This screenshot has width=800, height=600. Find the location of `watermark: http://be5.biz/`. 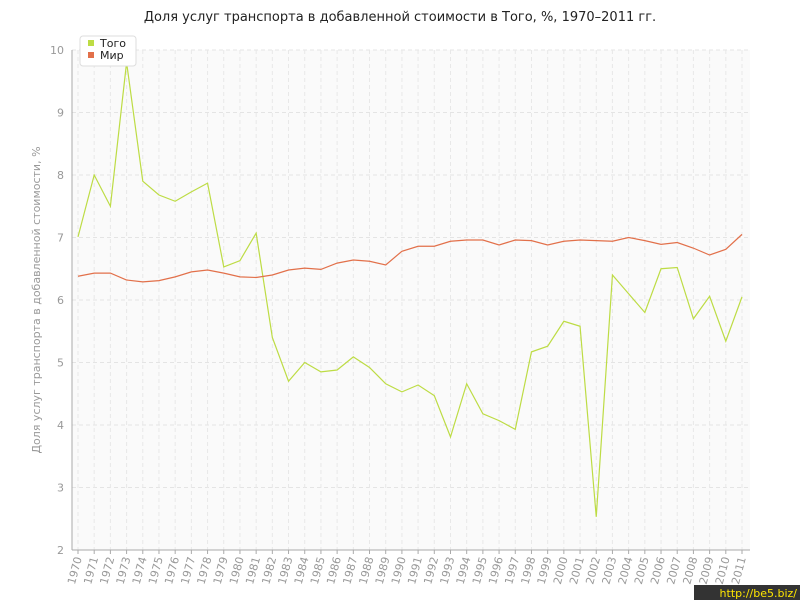

watermark: http://be5.biz/ is located at coordinates (759, 593).